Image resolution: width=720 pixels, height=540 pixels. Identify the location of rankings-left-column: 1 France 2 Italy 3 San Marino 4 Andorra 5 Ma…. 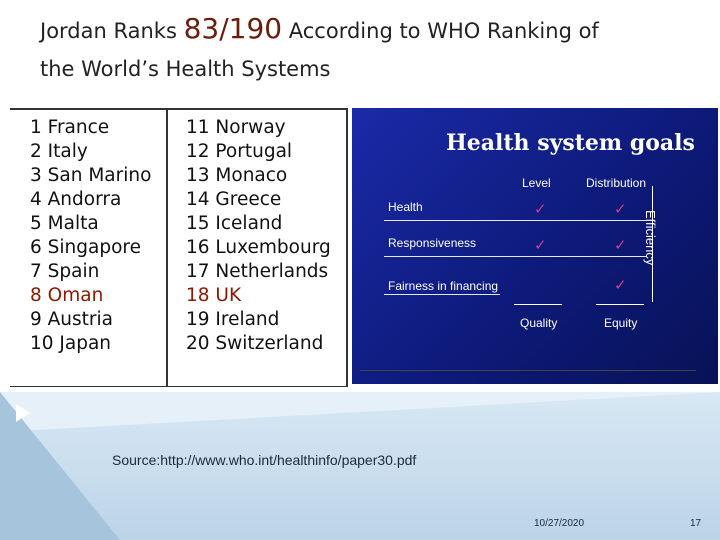
(90, 236).